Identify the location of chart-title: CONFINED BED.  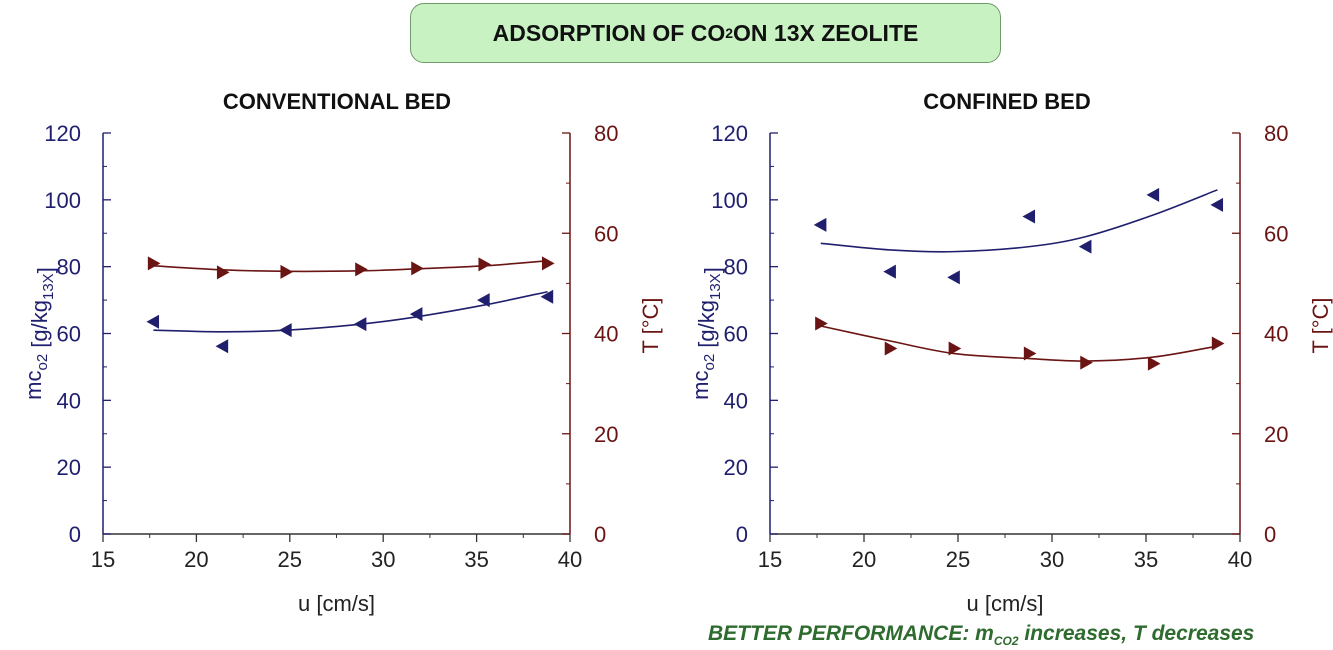
(1006, 101).